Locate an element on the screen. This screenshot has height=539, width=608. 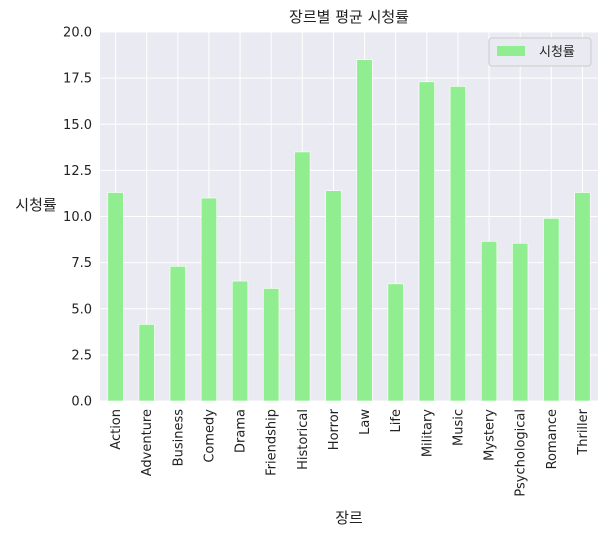
bar-historical is located at coordinates (302, 276).